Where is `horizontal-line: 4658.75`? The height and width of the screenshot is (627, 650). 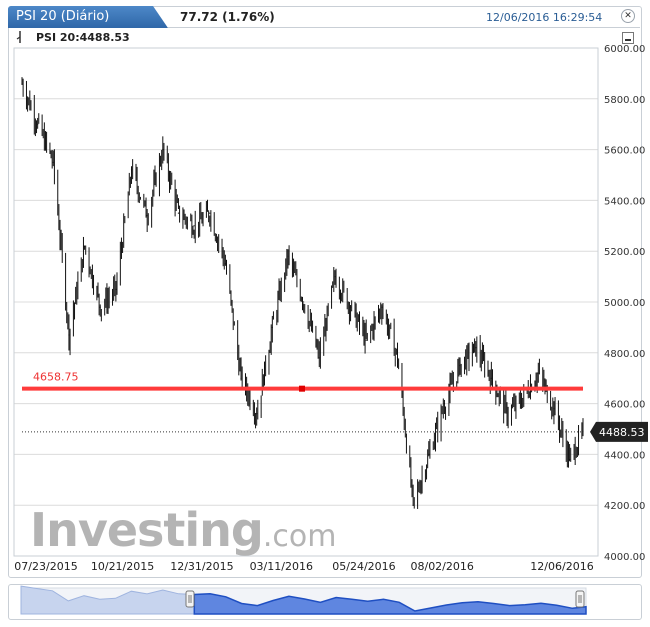
horizontal-line: 4658.75 is located at coordinates (302, 381).